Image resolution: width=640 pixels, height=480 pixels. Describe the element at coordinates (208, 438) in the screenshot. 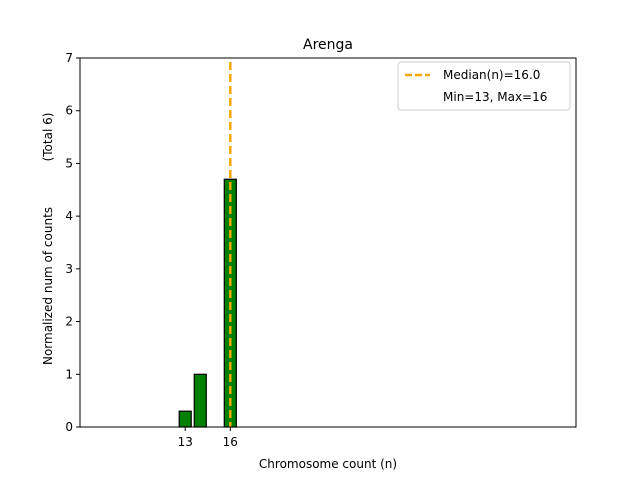

I see `x-ticks: 13 16` at that location.